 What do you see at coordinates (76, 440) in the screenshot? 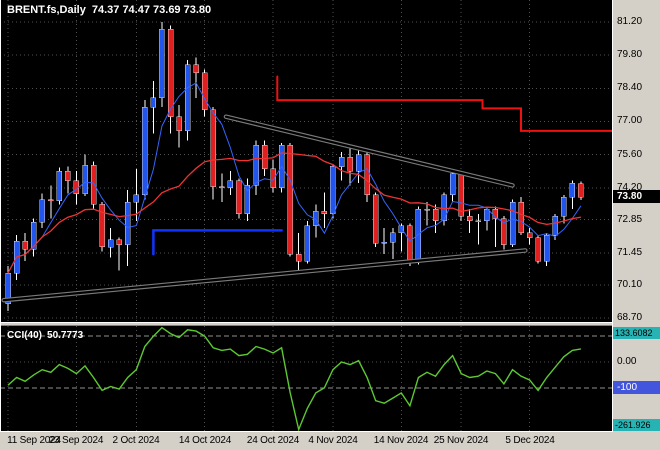
I see `date-label: 23 Sep 2024` at bounding box center [76, 440].